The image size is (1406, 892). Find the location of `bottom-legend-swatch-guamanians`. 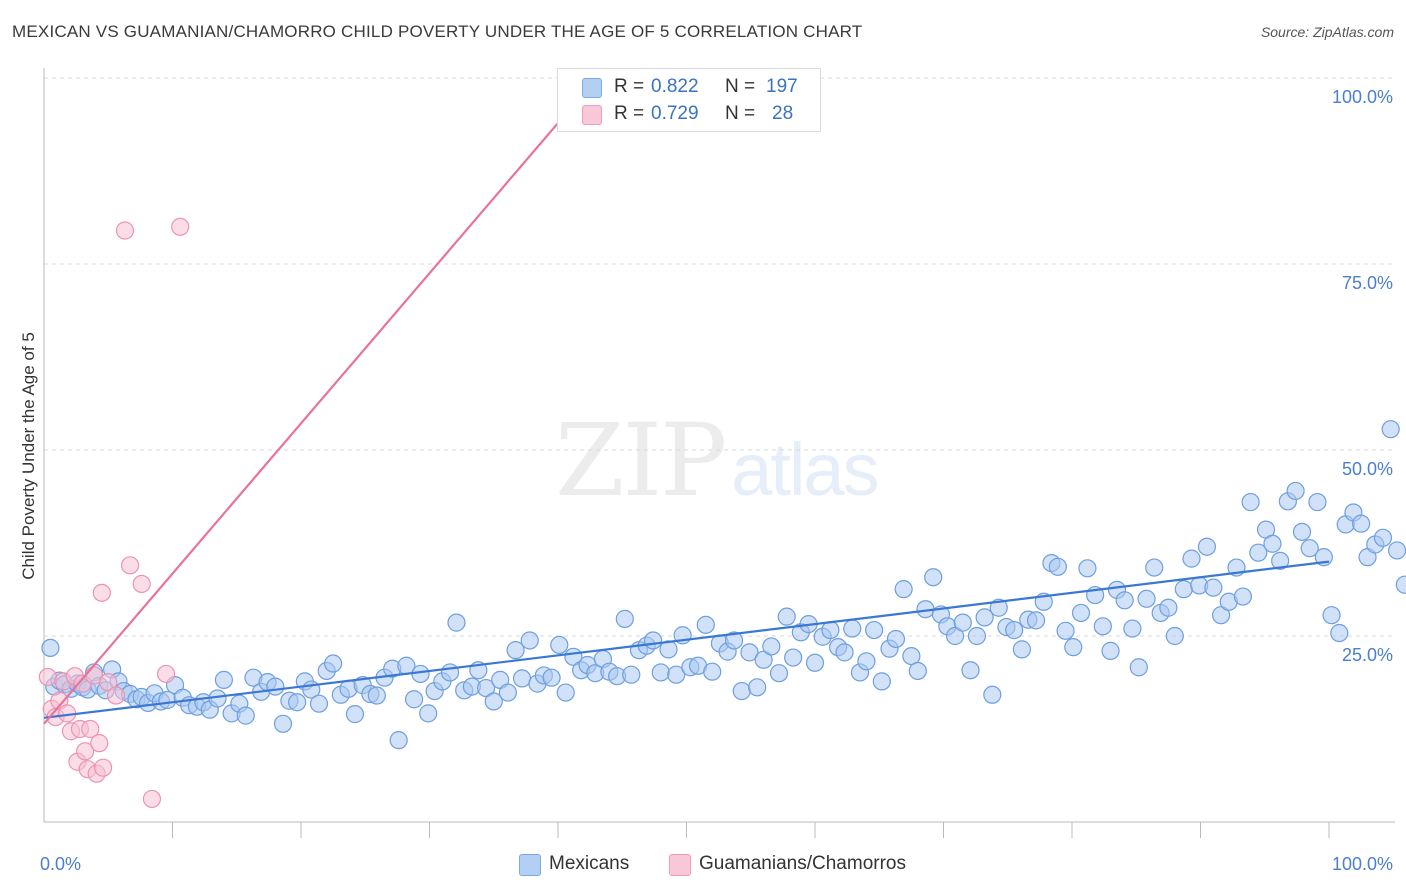

bottom-legend-swatch-guamanians is located at coordinates (680, 865).